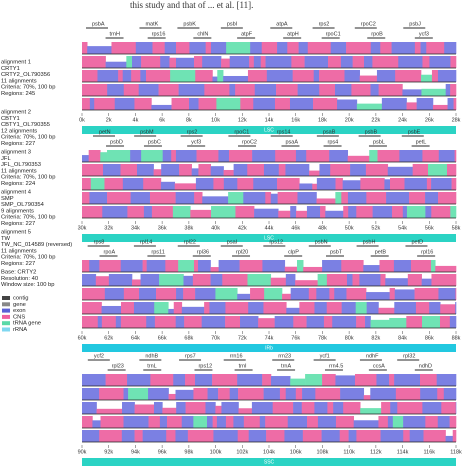 Image resolution: width=474 pixels, height=474 pixels. What do you see at coordinates (192, 132) in the screenshot?
I see `gene-label: rps2` at bounding box center [192, 132].